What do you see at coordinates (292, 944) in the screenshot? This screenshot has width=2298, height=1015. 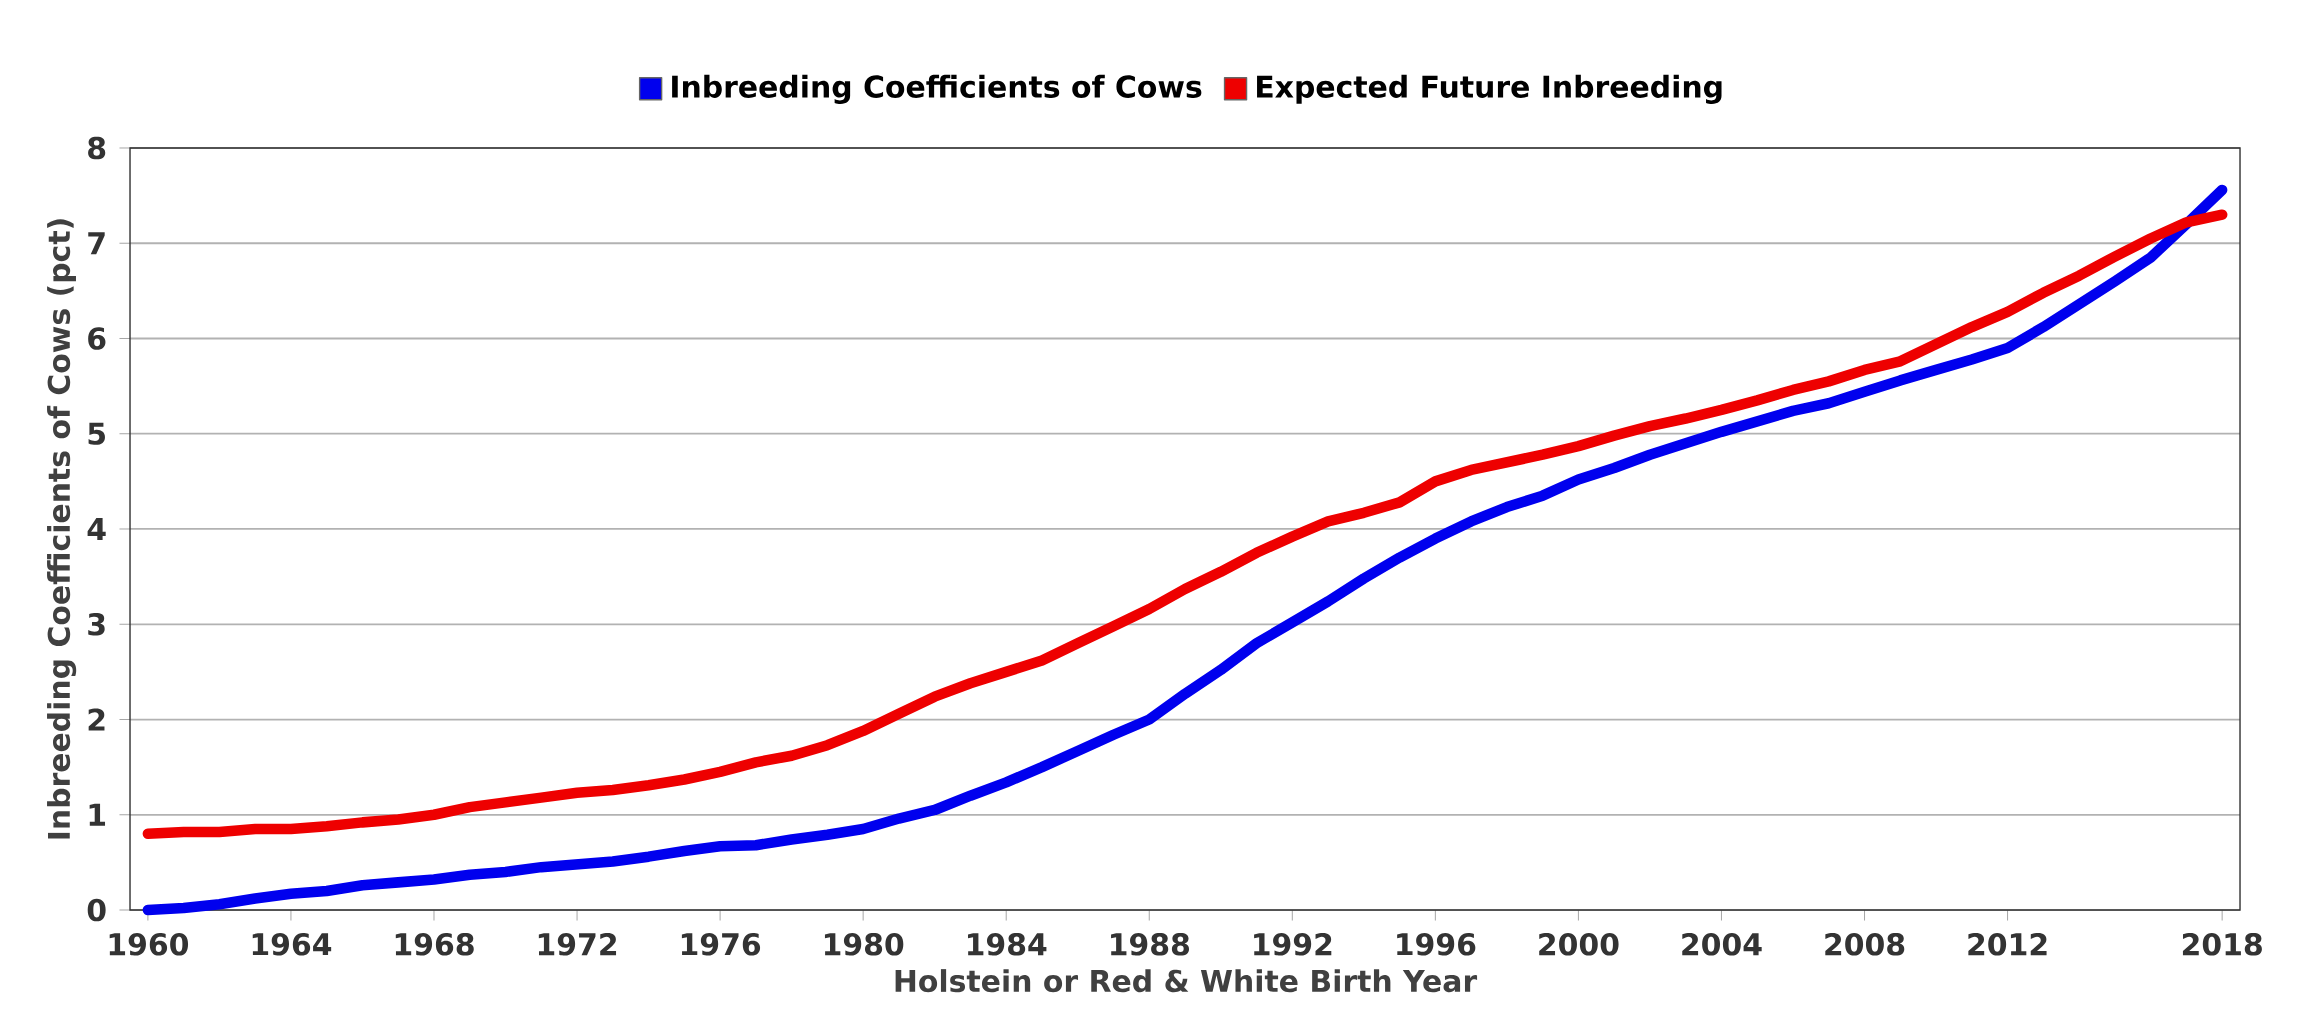 I see `x-tick-label: 1964` at bounding box center [292, 944].